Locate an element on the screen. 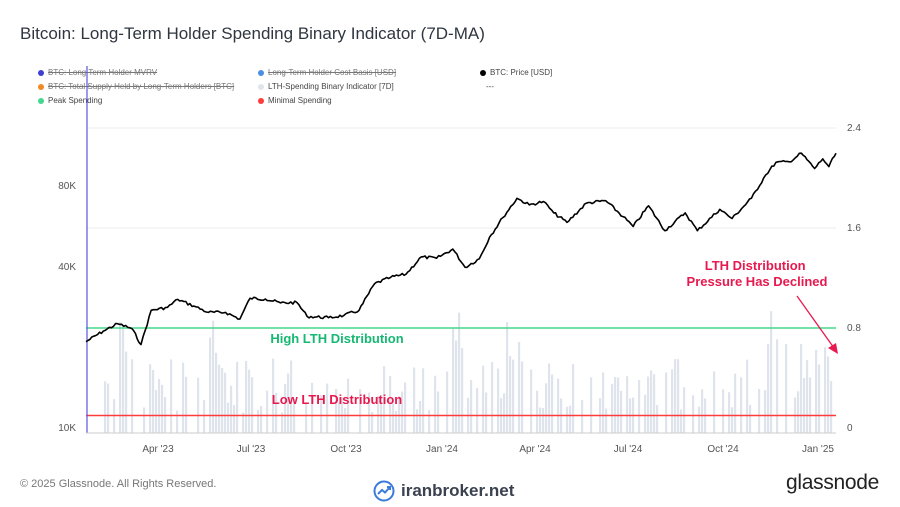 The height and width of the screenshot is (507, 900). y-right-tick-label: 0.8 is located at coordinates (854, 328).